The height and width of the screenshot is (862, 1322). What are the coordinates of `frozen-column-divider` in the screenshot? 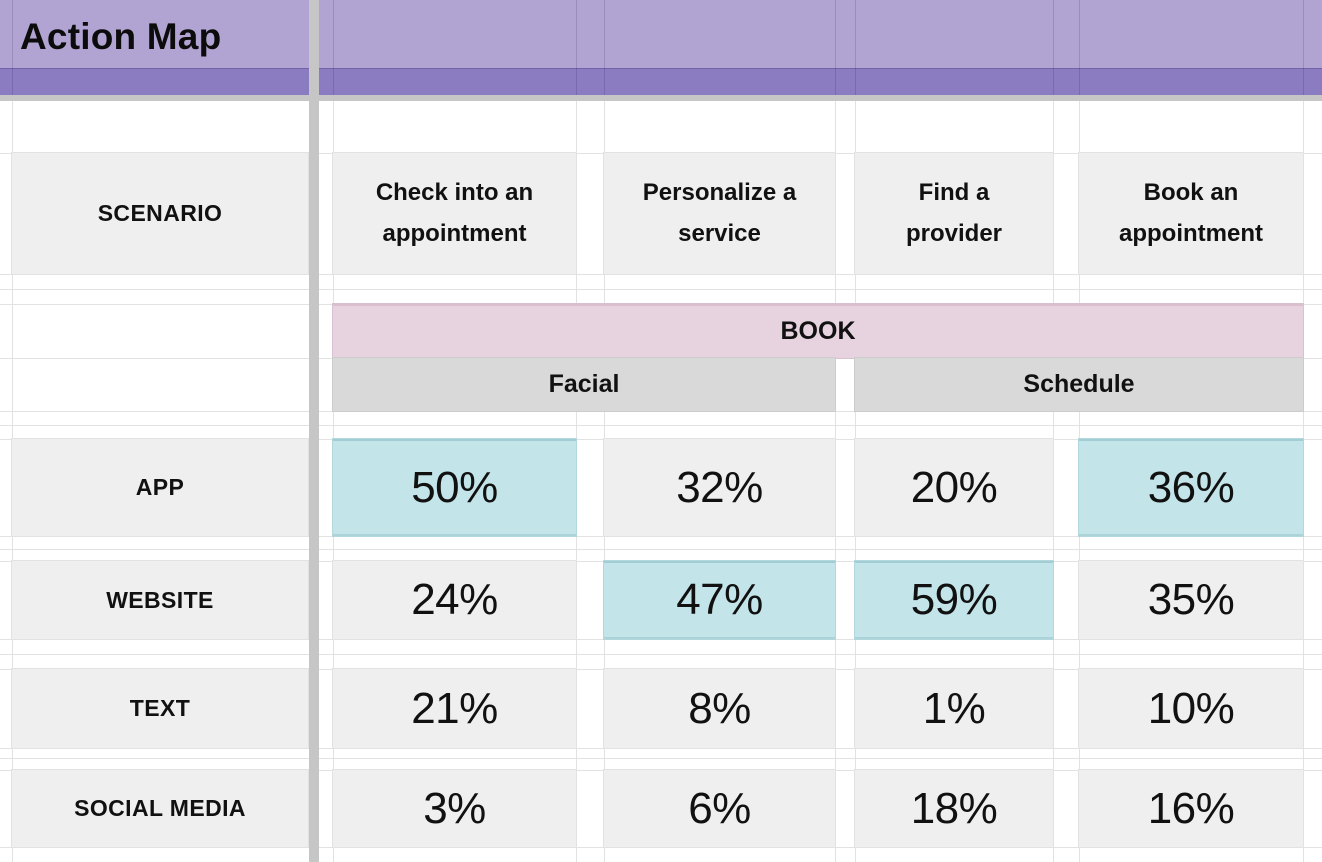 It's located at (314, 431).